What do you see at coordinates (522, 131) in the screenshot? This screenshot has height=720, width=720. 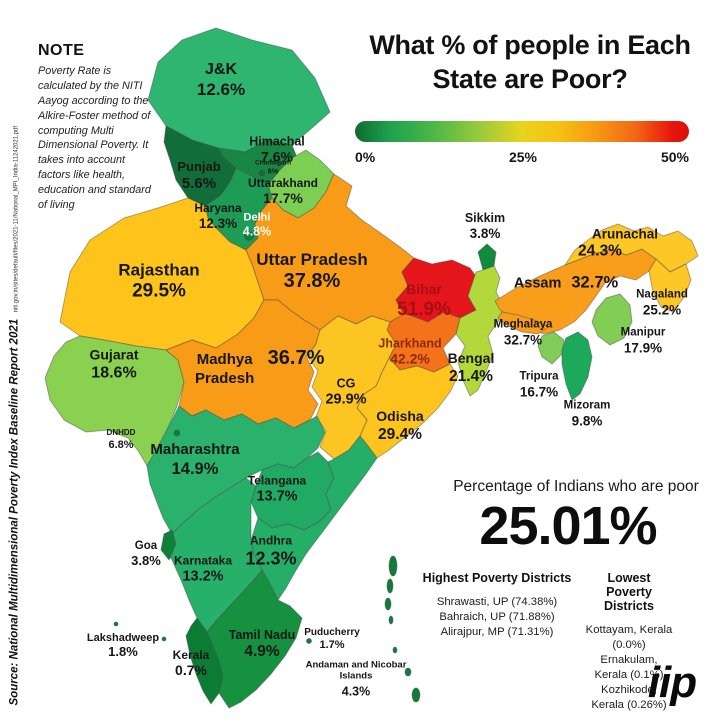 I see `color-scale-bar` at bounding box center [522, 131].